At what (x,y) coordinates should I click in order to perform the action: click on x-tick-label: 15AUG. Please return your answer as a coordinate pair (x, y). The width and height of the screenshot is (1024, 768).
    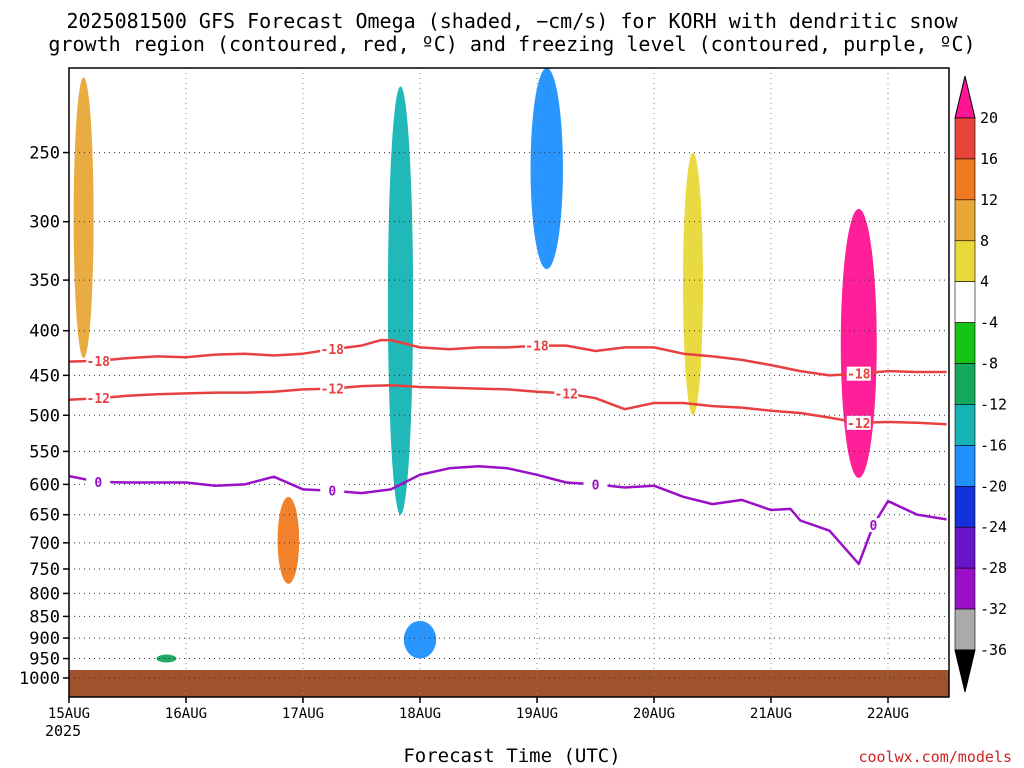
    Looking at the image, I should click on (69, 714).